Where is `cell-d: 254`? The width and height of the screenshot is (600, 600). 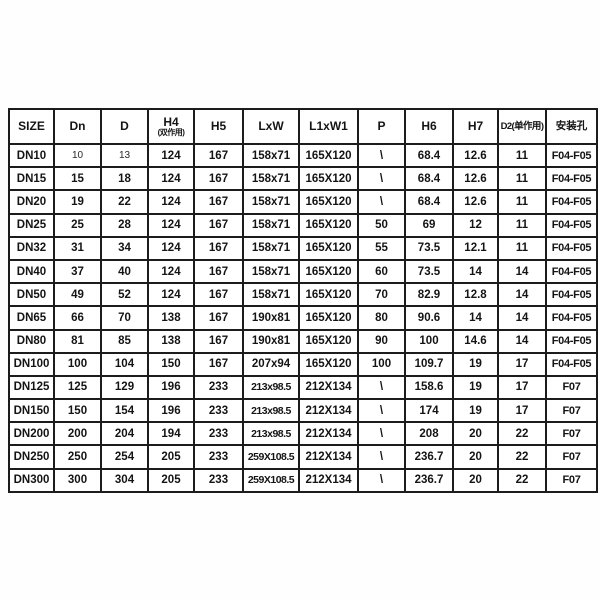
cell-d: 254 is located at coordinates (124, 457).